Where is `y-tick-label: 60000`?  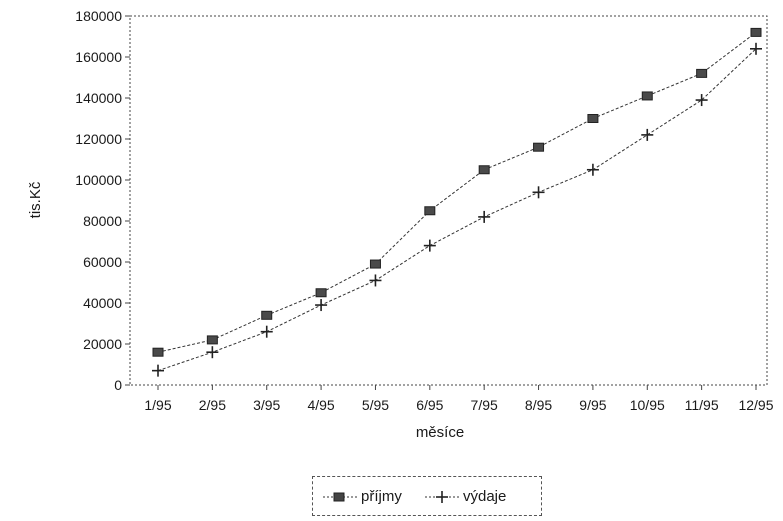 y-tick-label: 60000 is located at coordinates (102, 262).